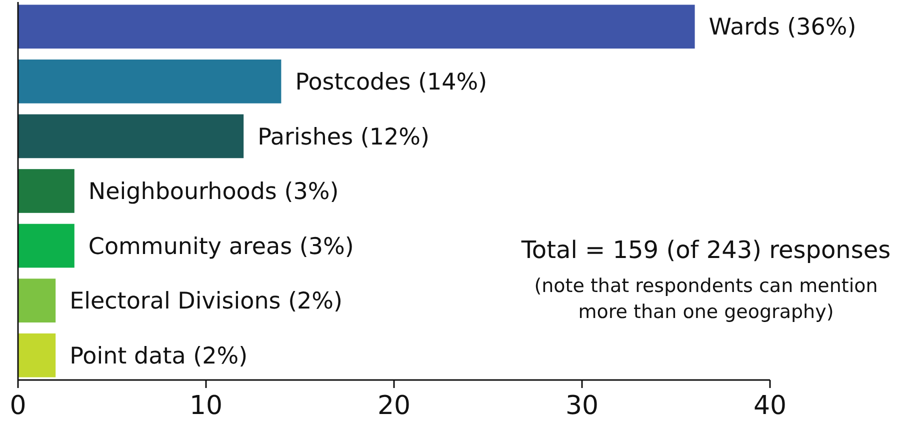 This screenshot has height=421, width=908. What do you see at coordinates (391, 82) in the screenshot?
I see `y-tick-label: Postcodes (14%)` at bounding box center [391, 82].